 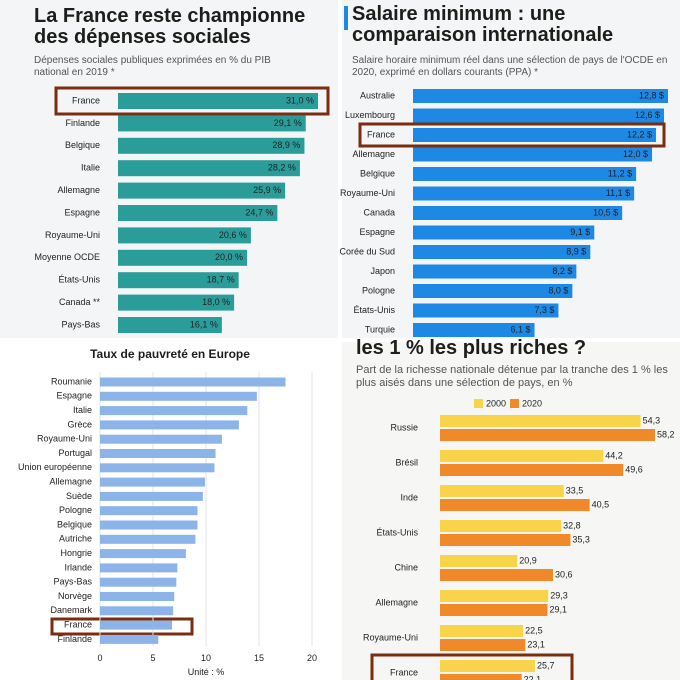 What do you see at coordinates (634, 469) in the screenshot?
I see `value-label: 49,6` at bounding box center [634, 469].